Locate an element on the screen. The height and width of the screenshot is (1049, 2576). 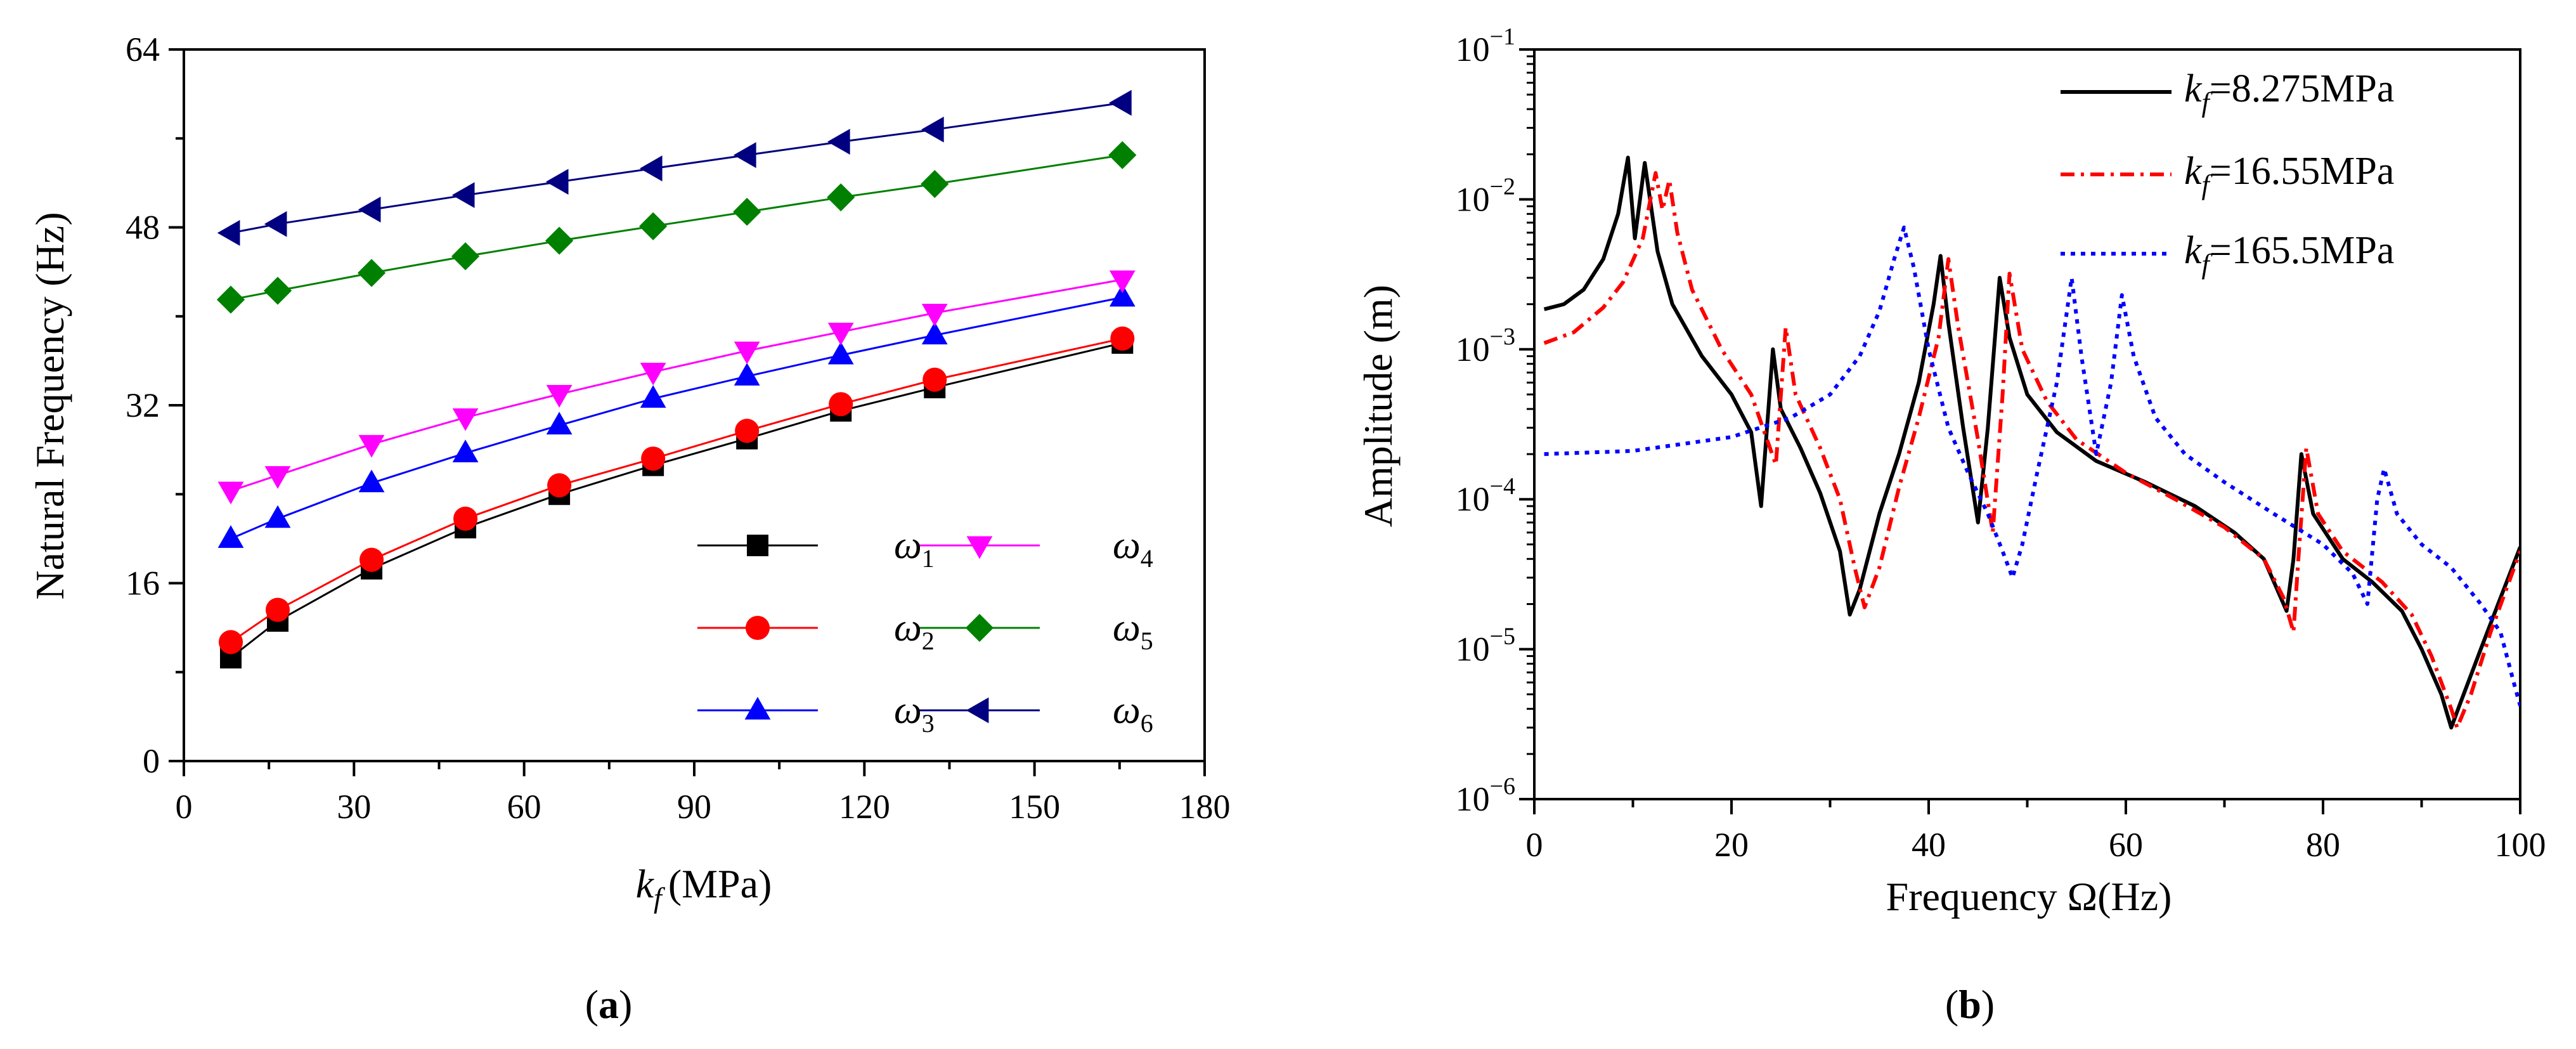
data-point-ω5-2 is located at coordinates (371, 273).